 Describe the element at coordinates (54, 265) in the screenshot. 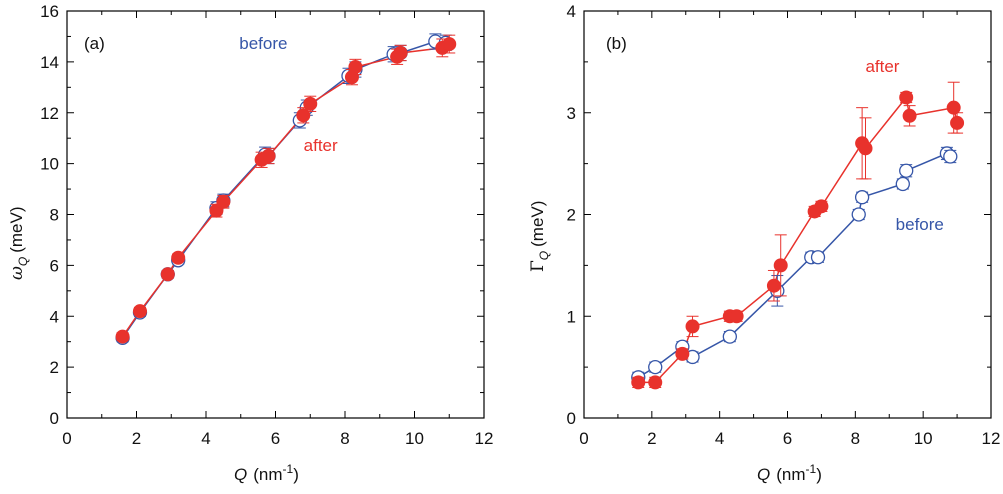

I see `panel-a-ytick-label: 6` at that location.